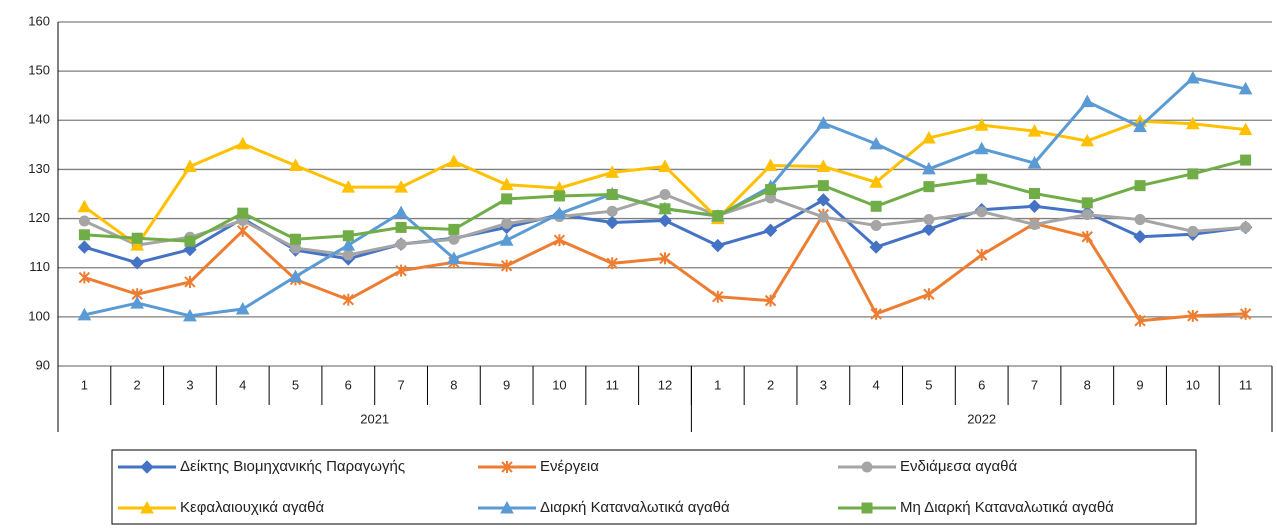 The height and width of the screenshot is (531, 1277). I want to click on y-tick-label: 140, so click(39, 119).